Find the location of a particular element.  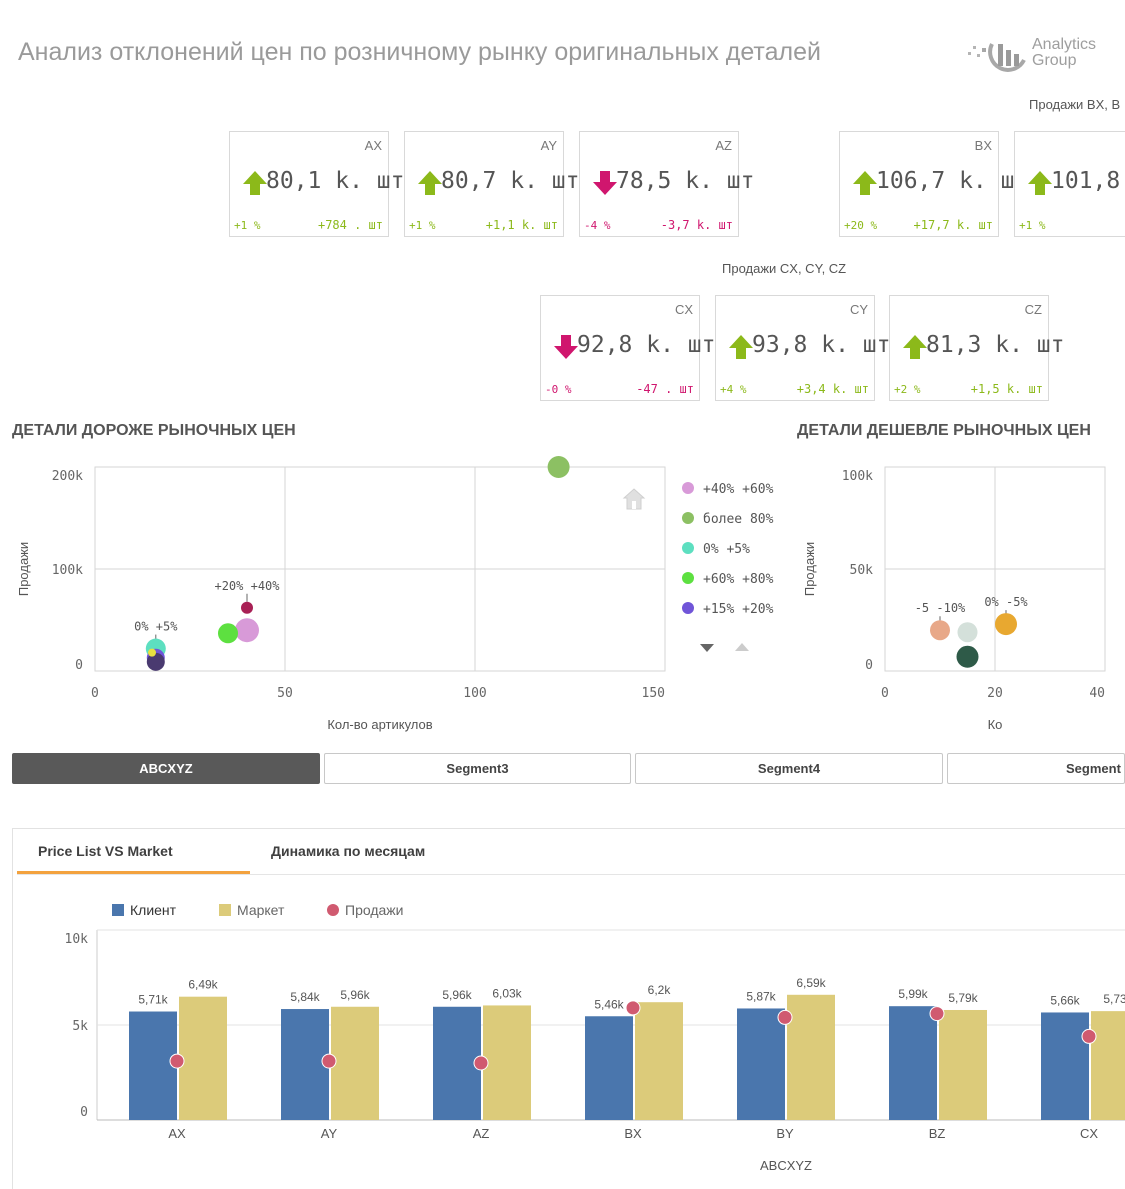

home-icon is located at coordinates (634, 499).